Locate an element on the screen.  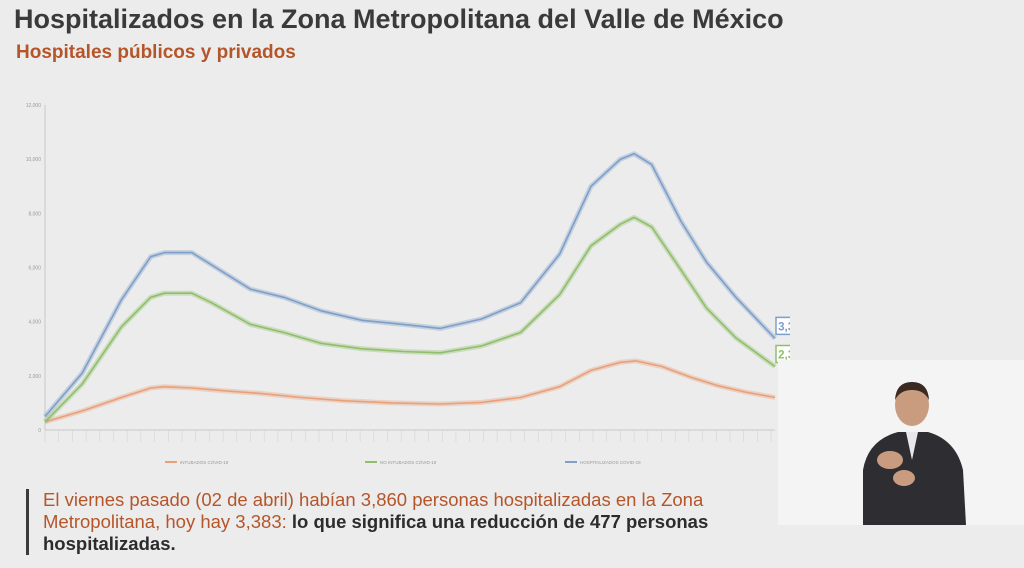
y-tick-label: 12,000 is located at coordinates (34, 106).